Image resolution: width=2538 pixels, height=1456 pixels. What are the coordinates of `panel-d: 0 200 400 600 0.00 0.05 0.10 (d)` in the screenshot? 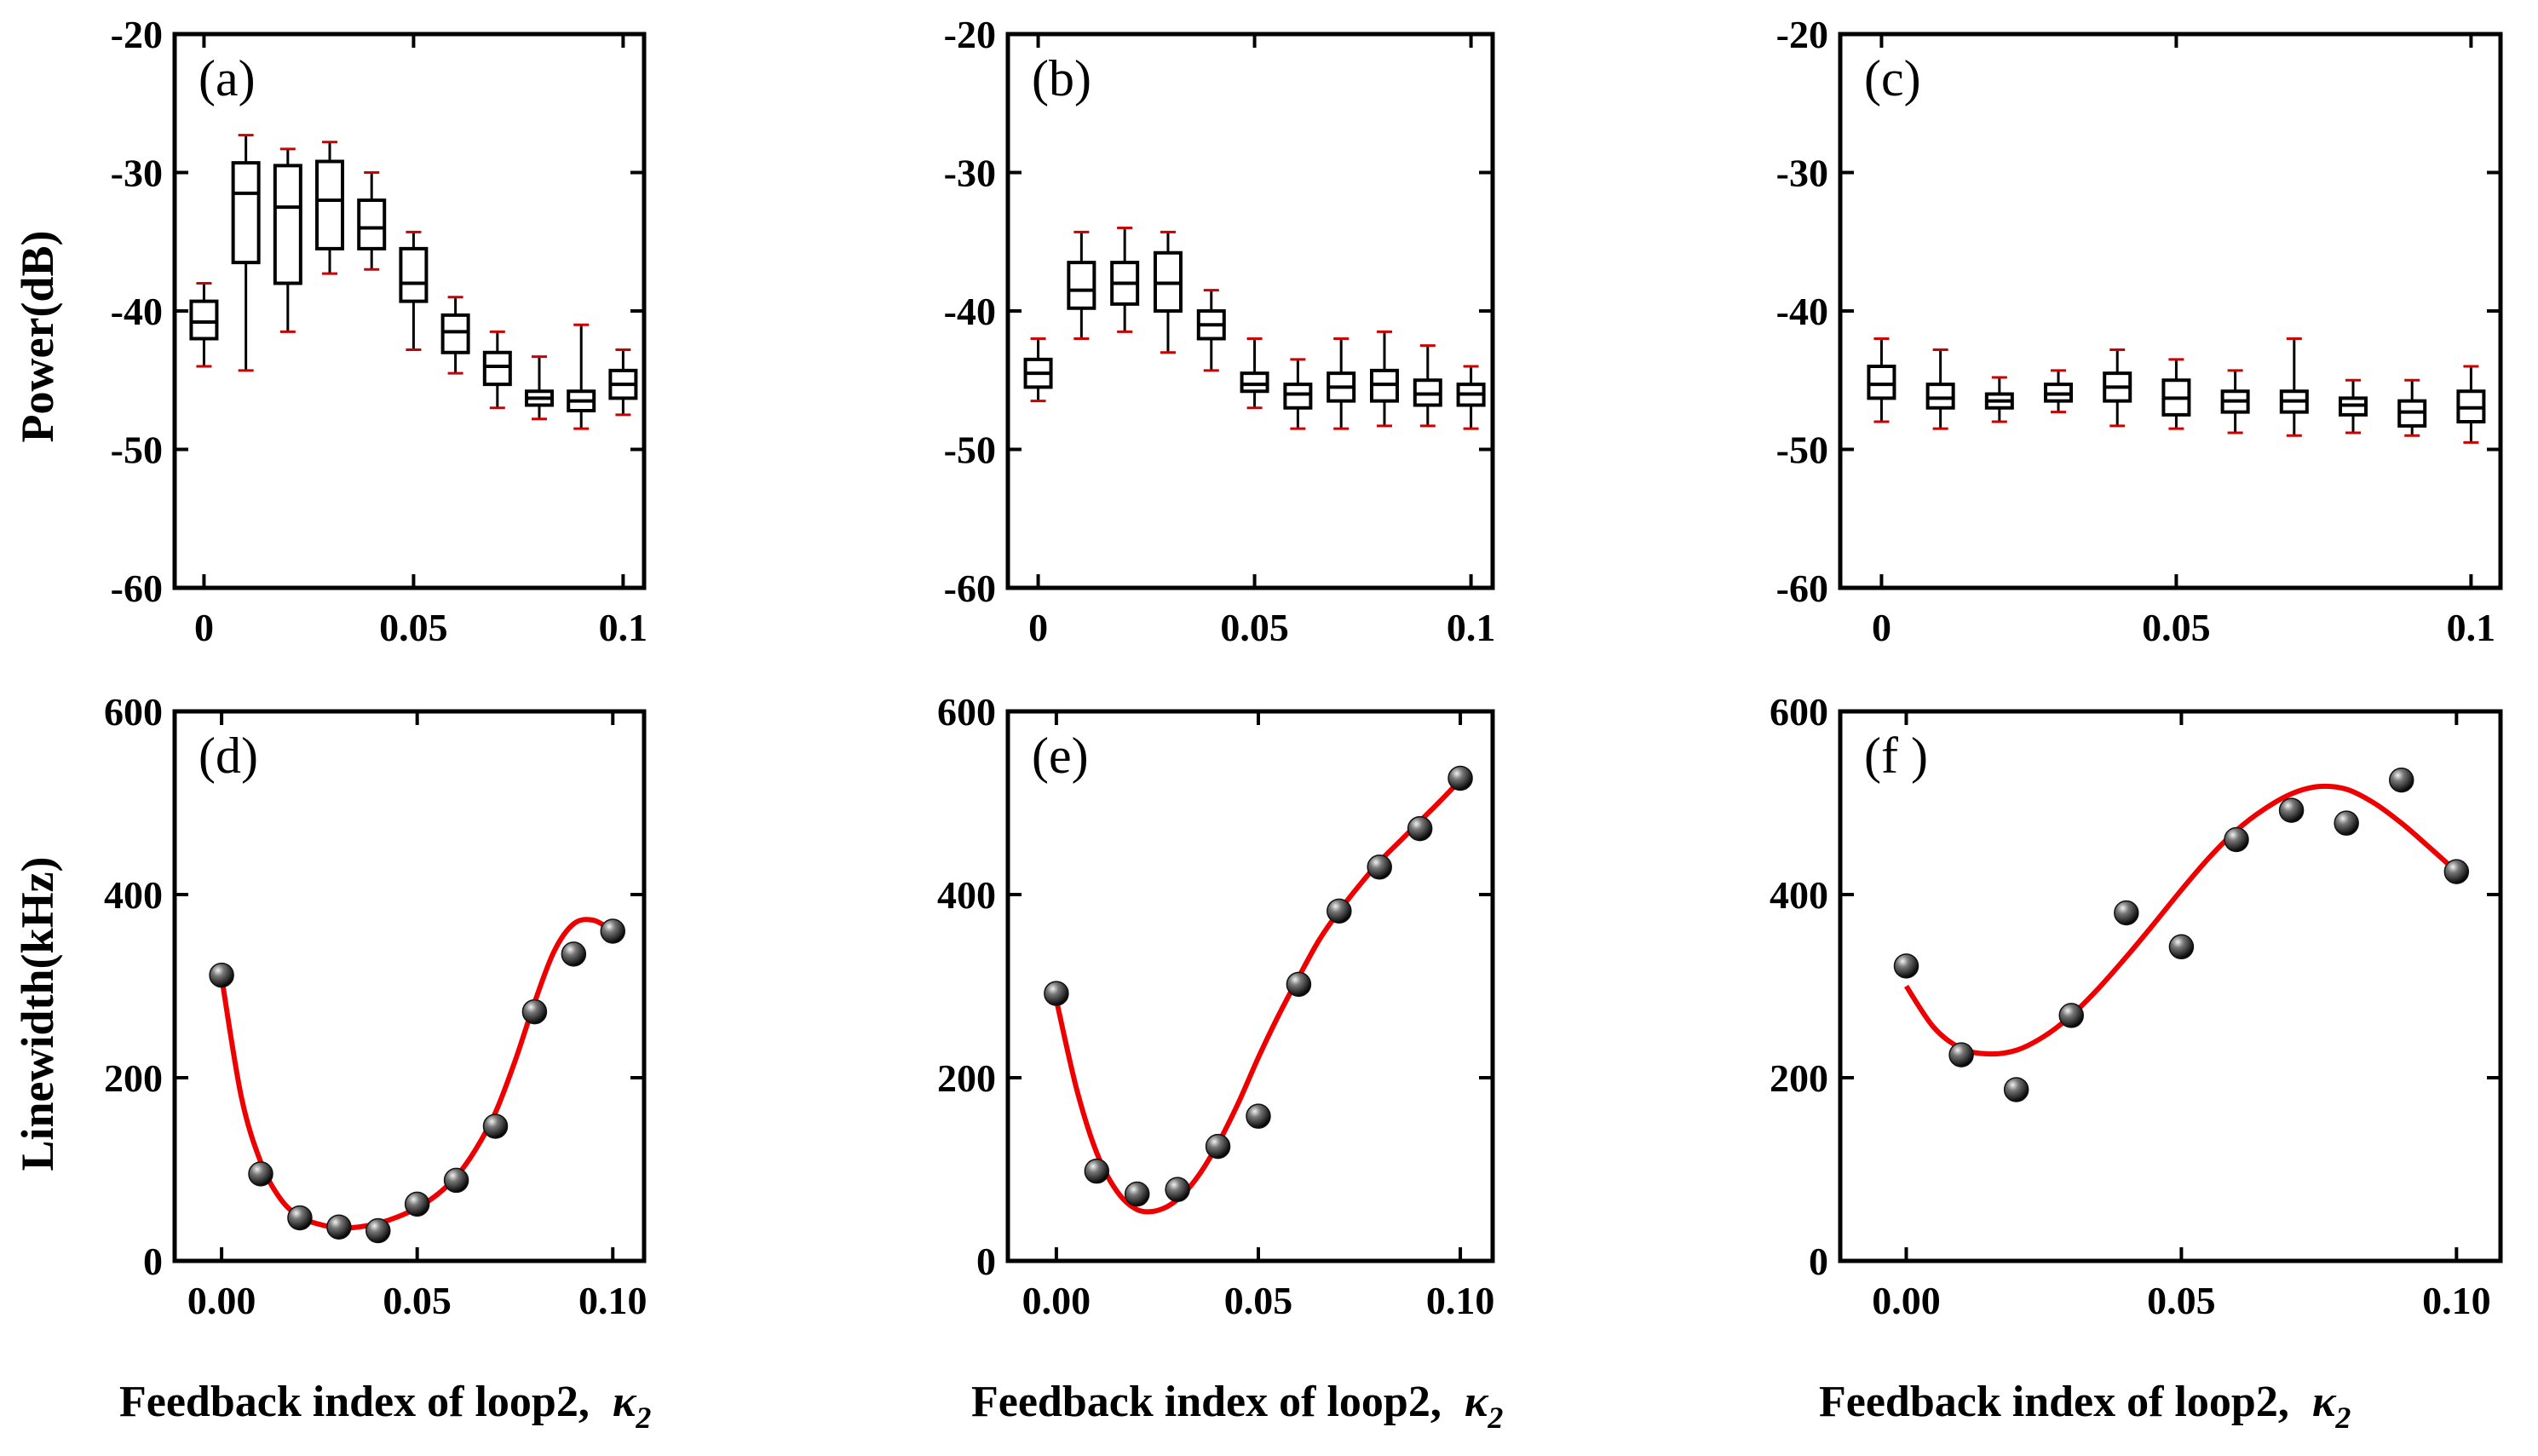 It's located at (375, 1006).